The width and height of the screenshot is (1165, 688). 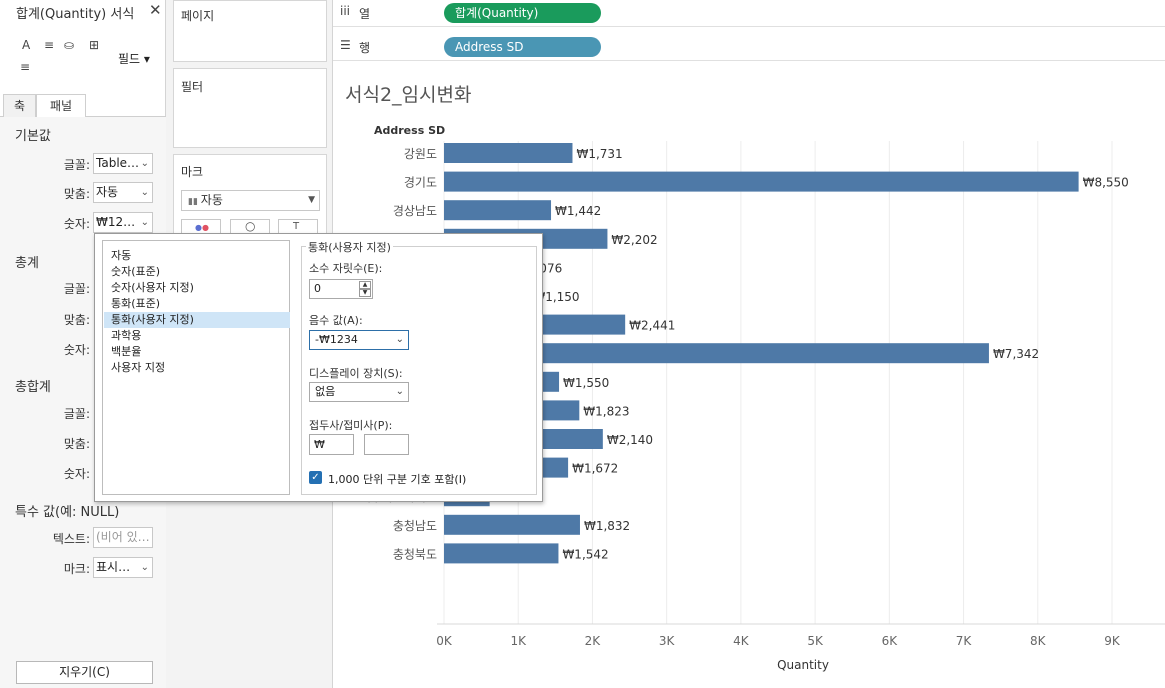 I want to click on number-label: 숫자:, so click(x=76, y=224).